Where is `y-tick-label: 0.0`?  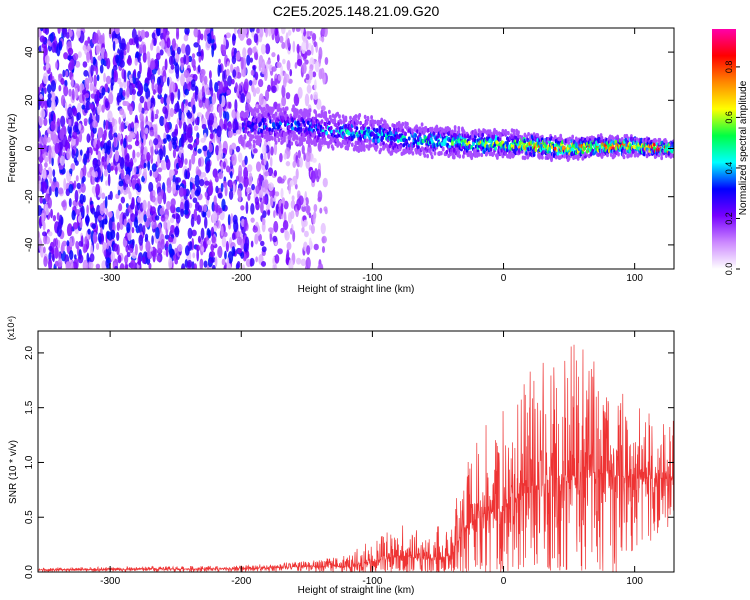
y-tick-label: 0.0 is located at coordinates (29, 572).